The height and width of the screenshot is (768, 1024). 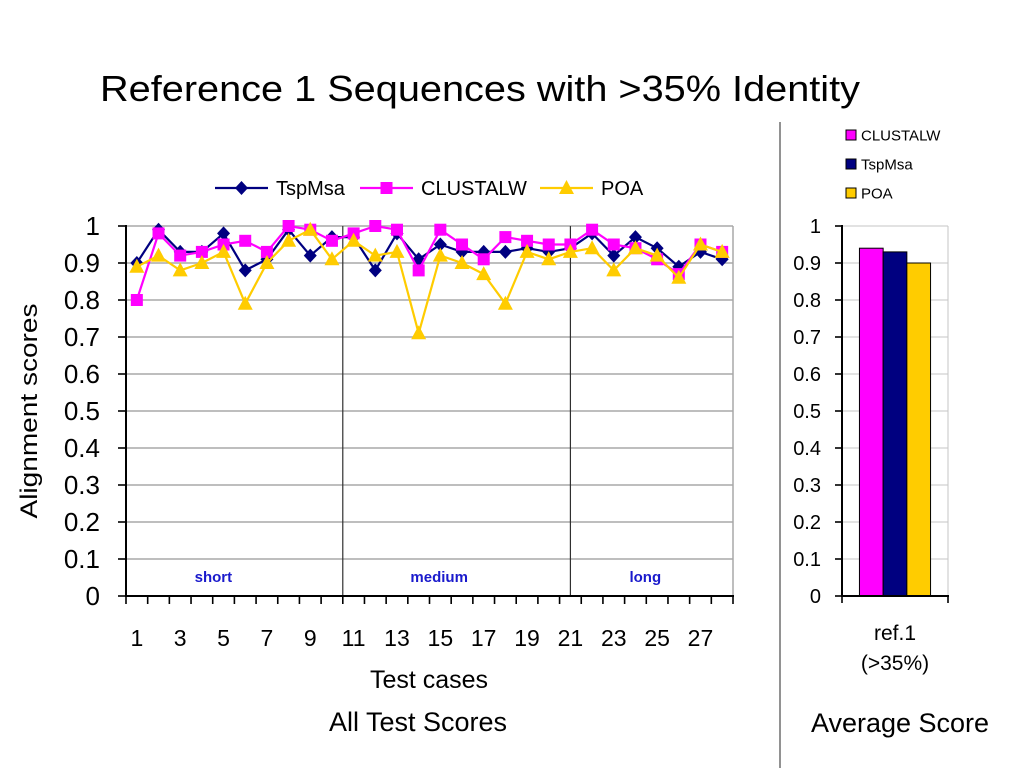 What do you see at coordinates (214, 577) in the screenshot?
I see `section-label: short` at bounding box center [214, 577].